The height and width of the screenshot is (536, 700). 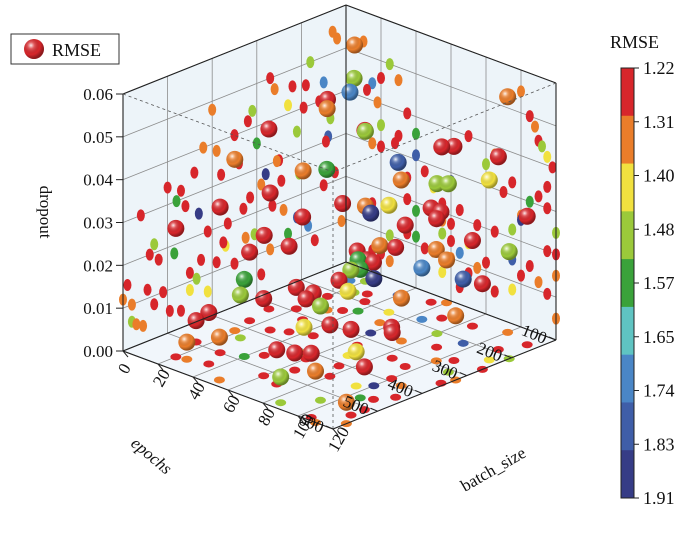 I want to click on legend-label: RMSE, so click(x=76, y=50).